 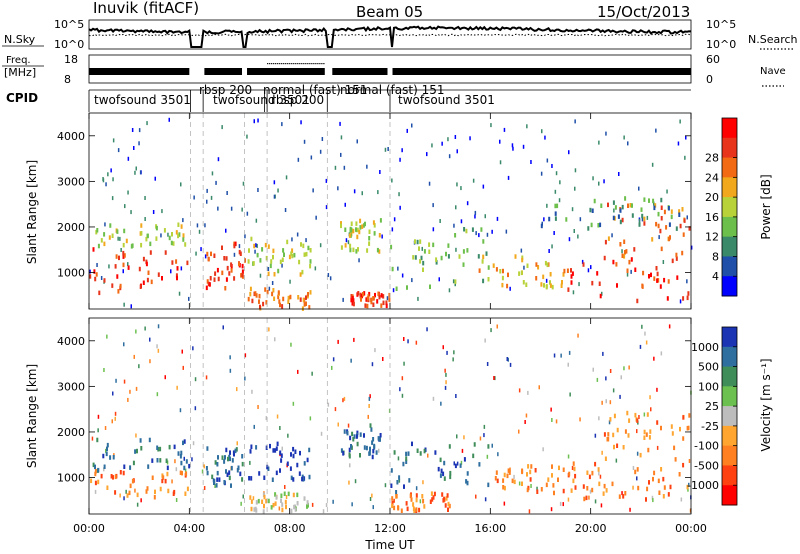 I want to click on nave-label: Nave, so click(x=773, y=71).